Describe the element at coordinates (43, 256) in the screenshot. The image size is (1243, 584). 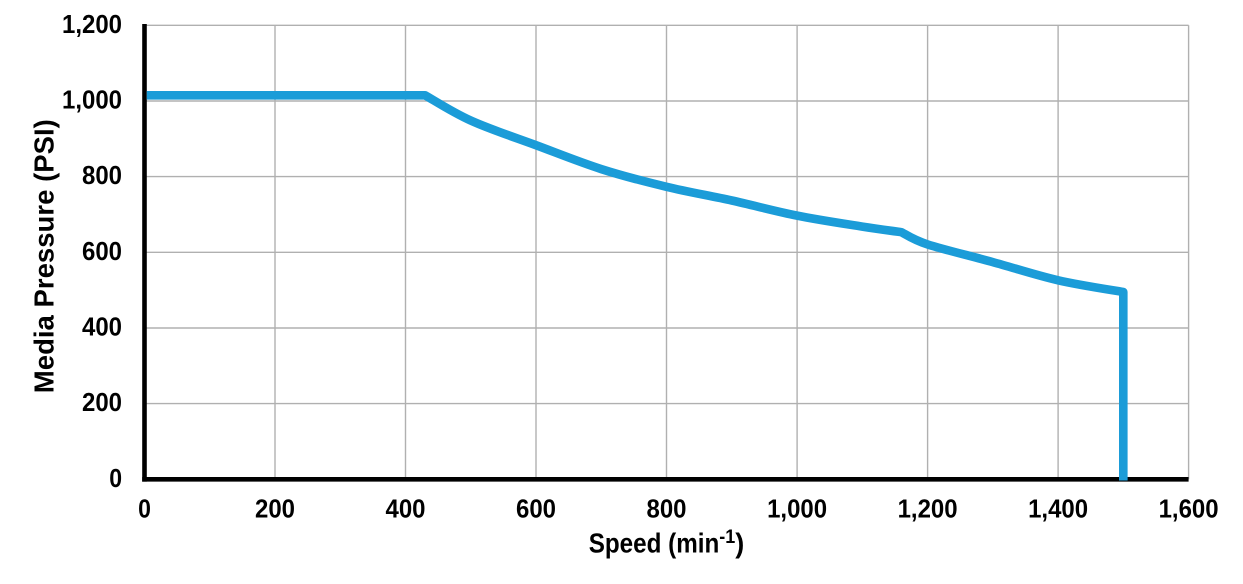
I see `svg-text: Media Pressure (PSI)` at that location.